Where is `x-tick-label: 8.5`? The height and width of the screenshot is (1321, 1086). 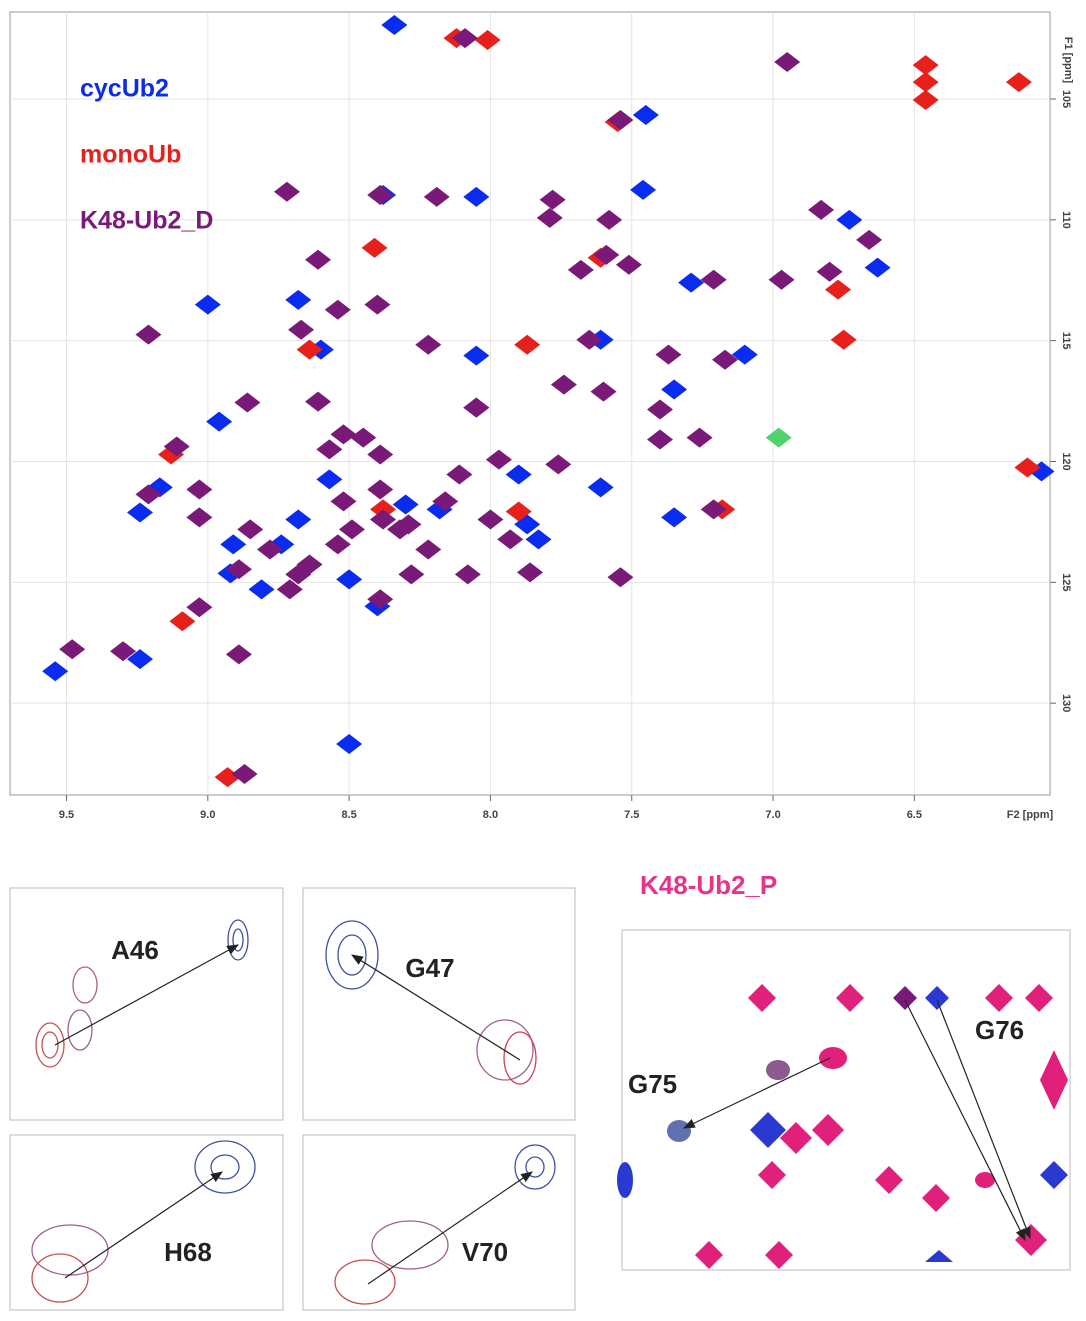
x-tick-label: 8.5 is located at coordinates (348, 815).